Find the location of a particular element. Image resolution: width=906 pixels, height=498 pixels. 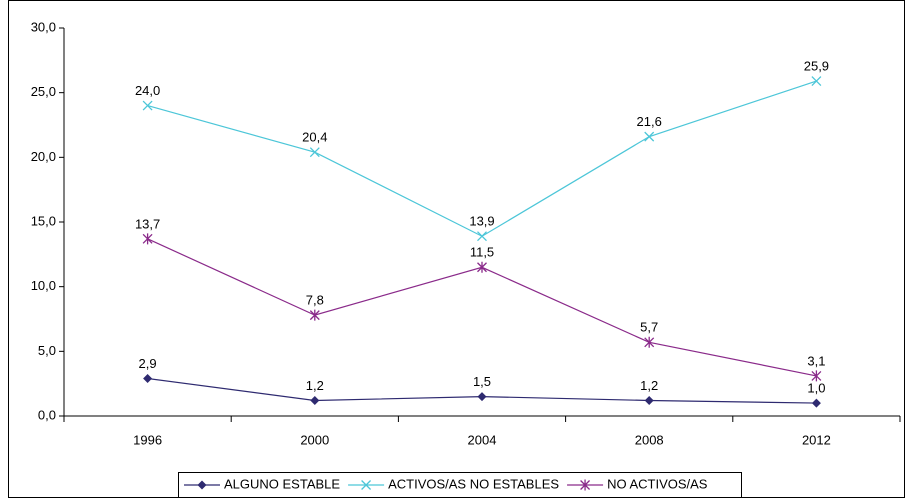

data-label: 20,4 is located at coordinates (314, 137).